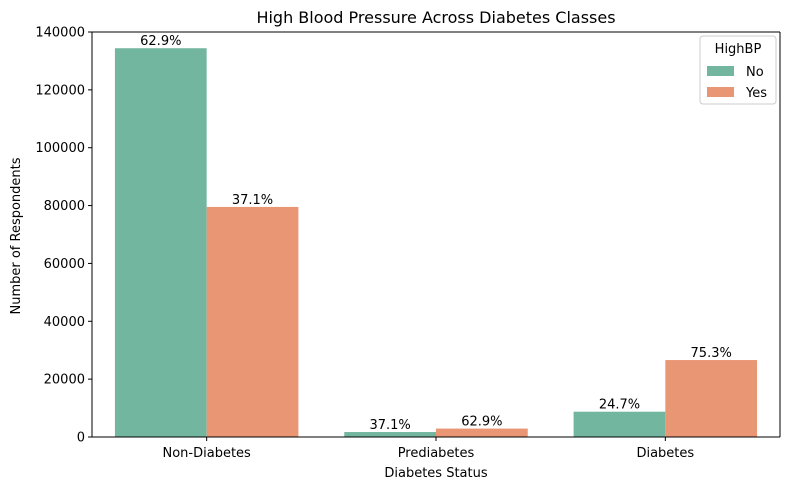 Image resolution: width=790 pixels, height=494 pixels. What do you see at coordinates (60, 148) in the screenshot?
I see `y-tick-label: 100000` at bounding box center [60, 148].